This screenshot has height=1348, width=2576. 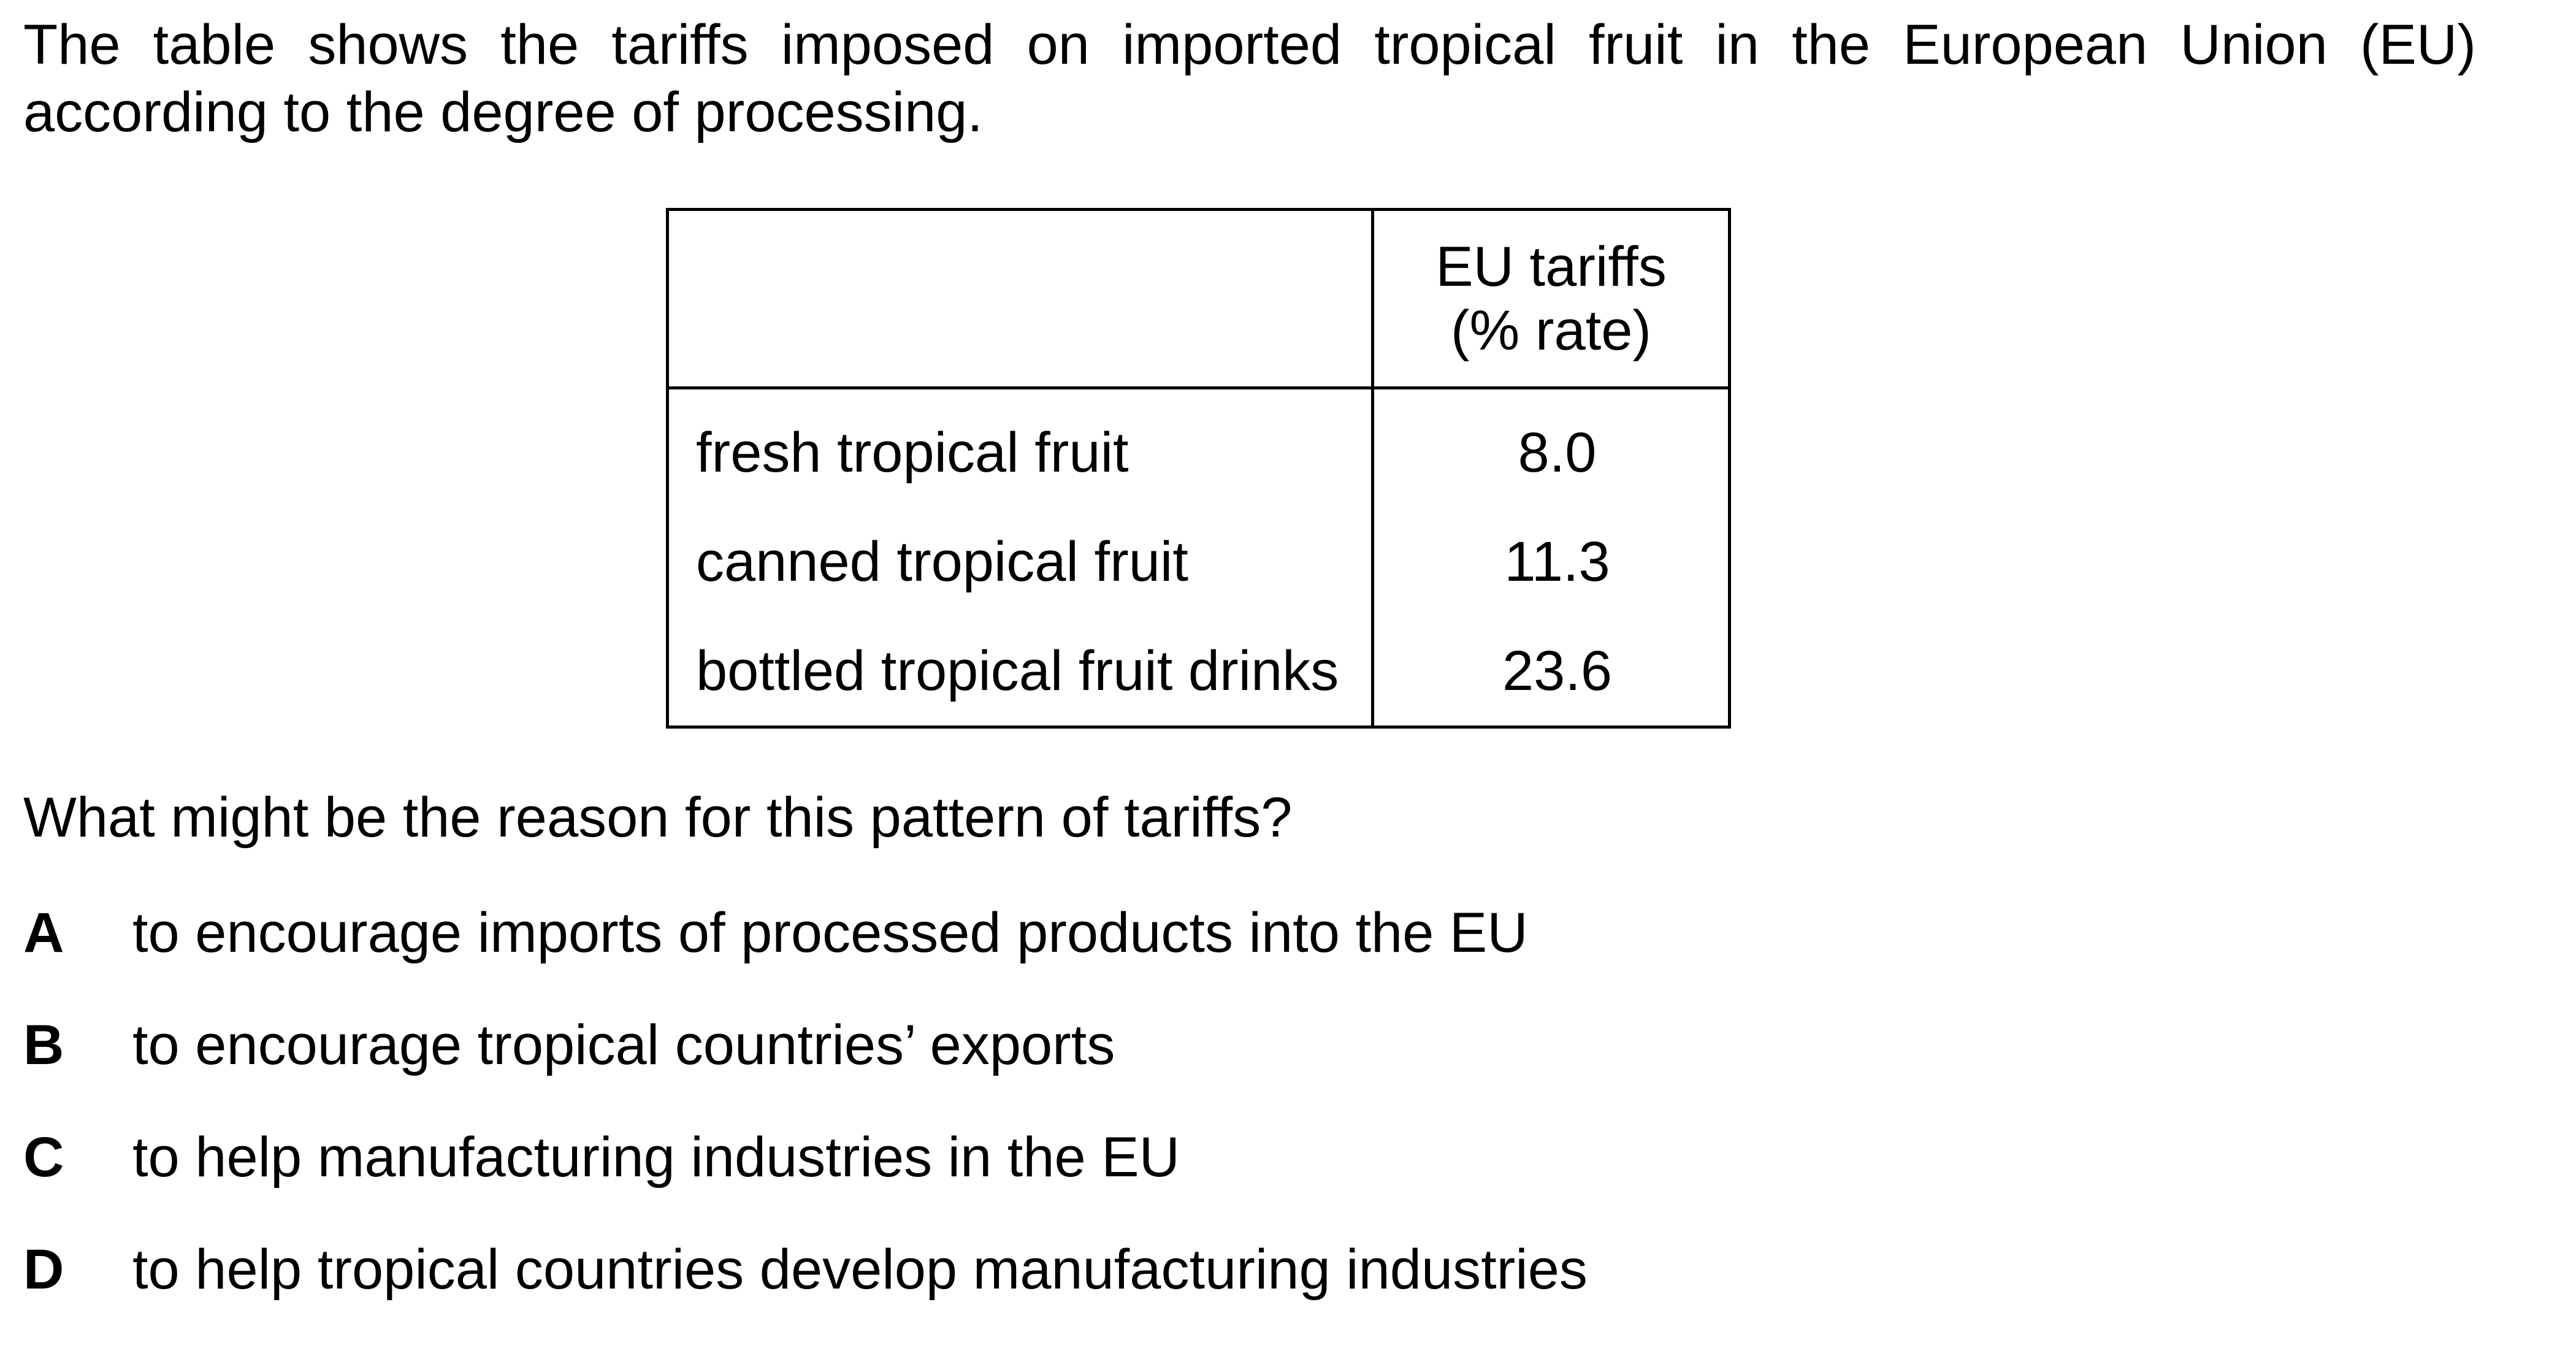 I want to click on table-row: bottled tropical fruit drinks 23.6, so click(x=1198, y=672).